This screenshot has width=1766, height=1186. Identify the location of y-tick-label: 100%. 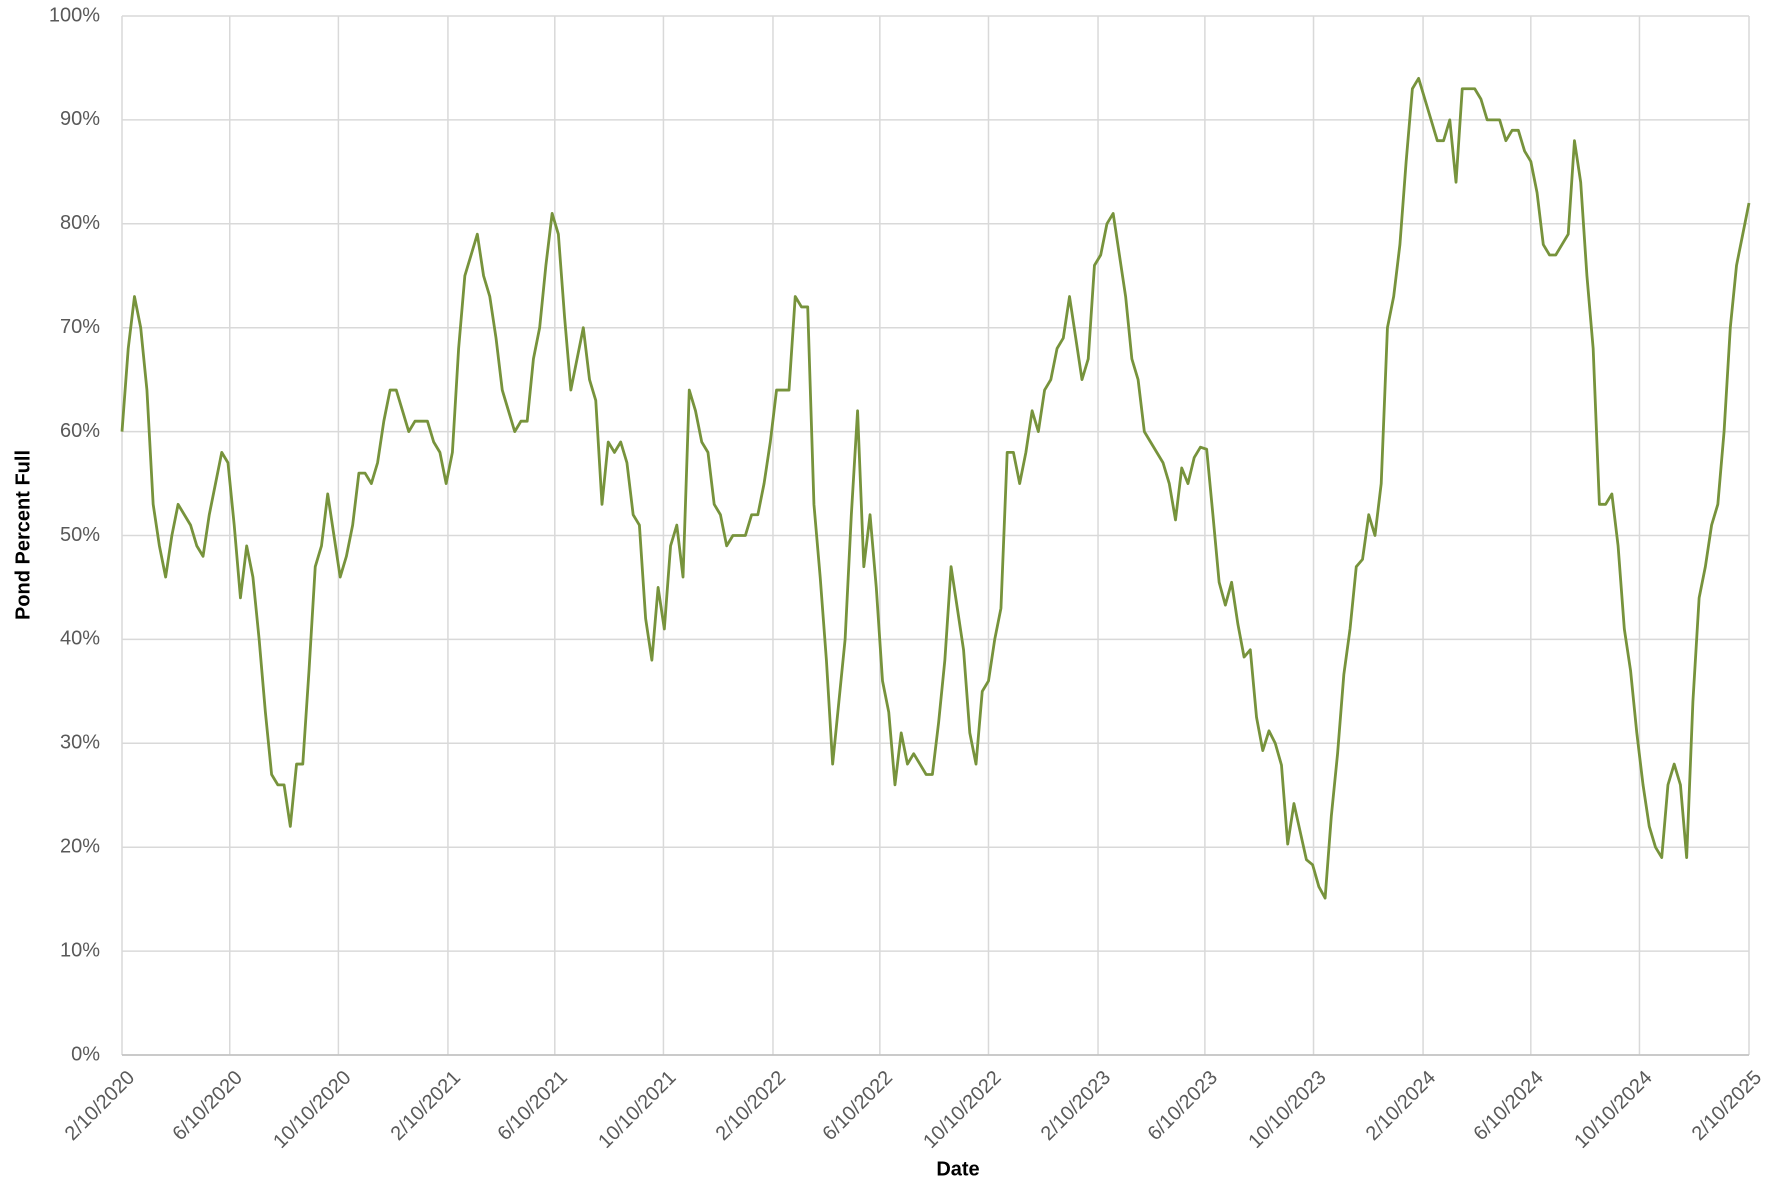
(74, 15).